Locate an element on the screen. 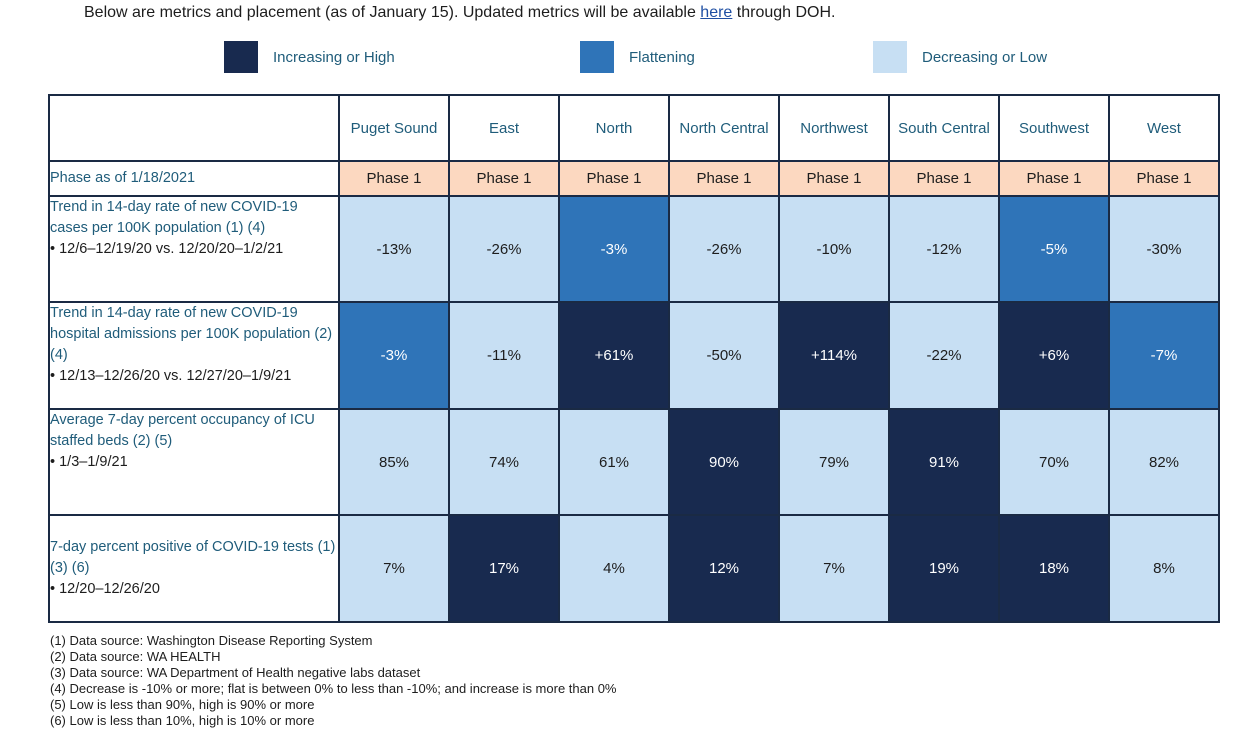 The width and height of the screenshot is (1248, 732). legend-label-flat: Flattening is located at coordinates (662, 57).